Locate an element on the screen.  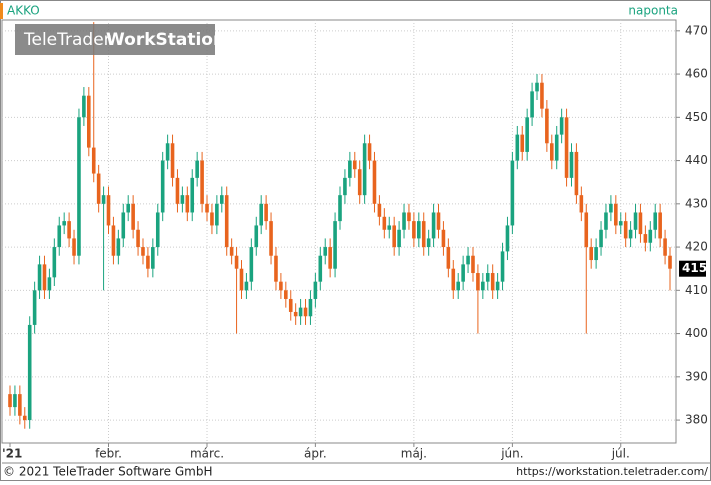
y-tick-label: 400 is located at coordinates (696, 333).